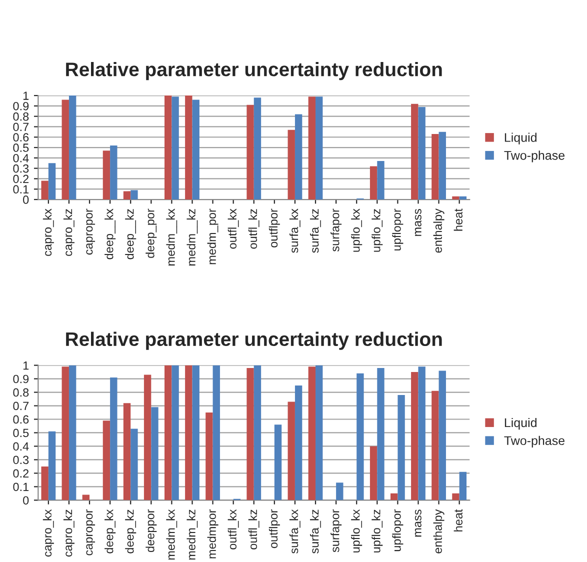 This screenshot has height=562, width=587. What do you see at coordinates (233, 228) in the screenshot?
I see `x-tick-label: outfl_kx` at bounding box center [233, 228].